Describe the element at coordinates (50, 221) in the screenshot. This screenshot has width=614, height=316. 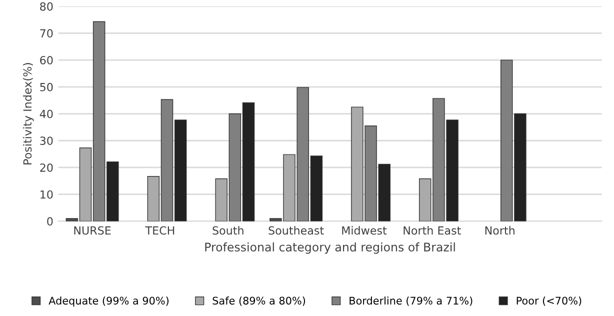
I see `y-tick-label: 0` at that location.